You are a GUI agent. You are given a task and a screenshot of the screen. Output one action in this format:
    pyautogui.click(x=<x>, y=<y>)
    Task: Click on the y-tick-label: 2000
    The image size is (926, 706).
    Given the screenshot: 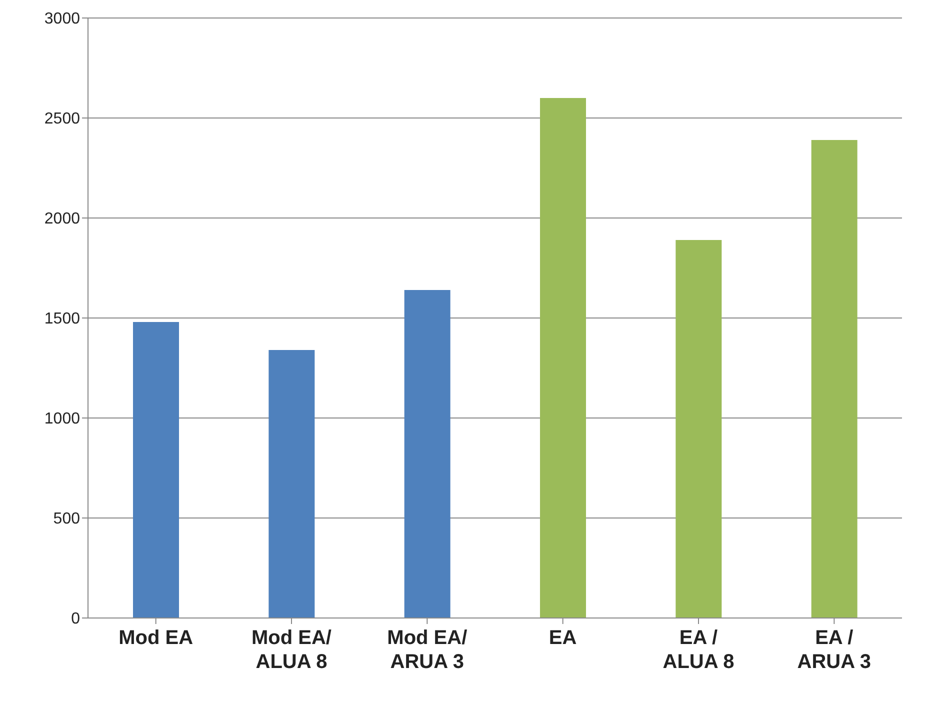 What is the action you would take?
    pyautogui.click(x=62, y=219)
    